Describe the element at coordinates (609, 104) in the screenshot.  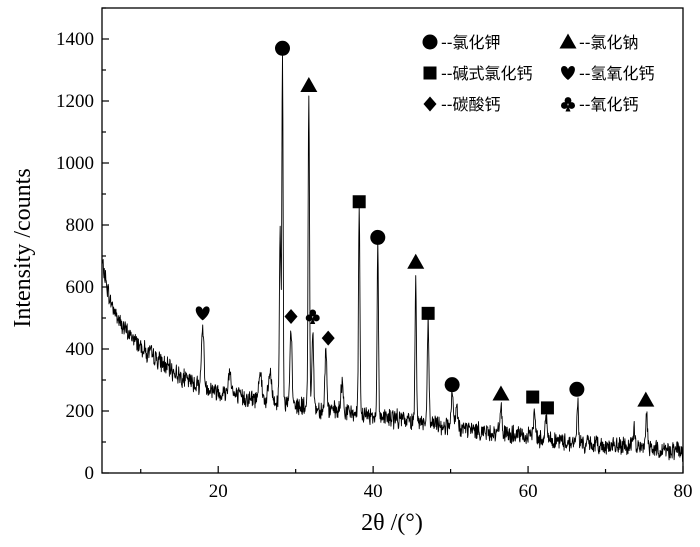
I see `legend-label: --氧化钙` at that location.